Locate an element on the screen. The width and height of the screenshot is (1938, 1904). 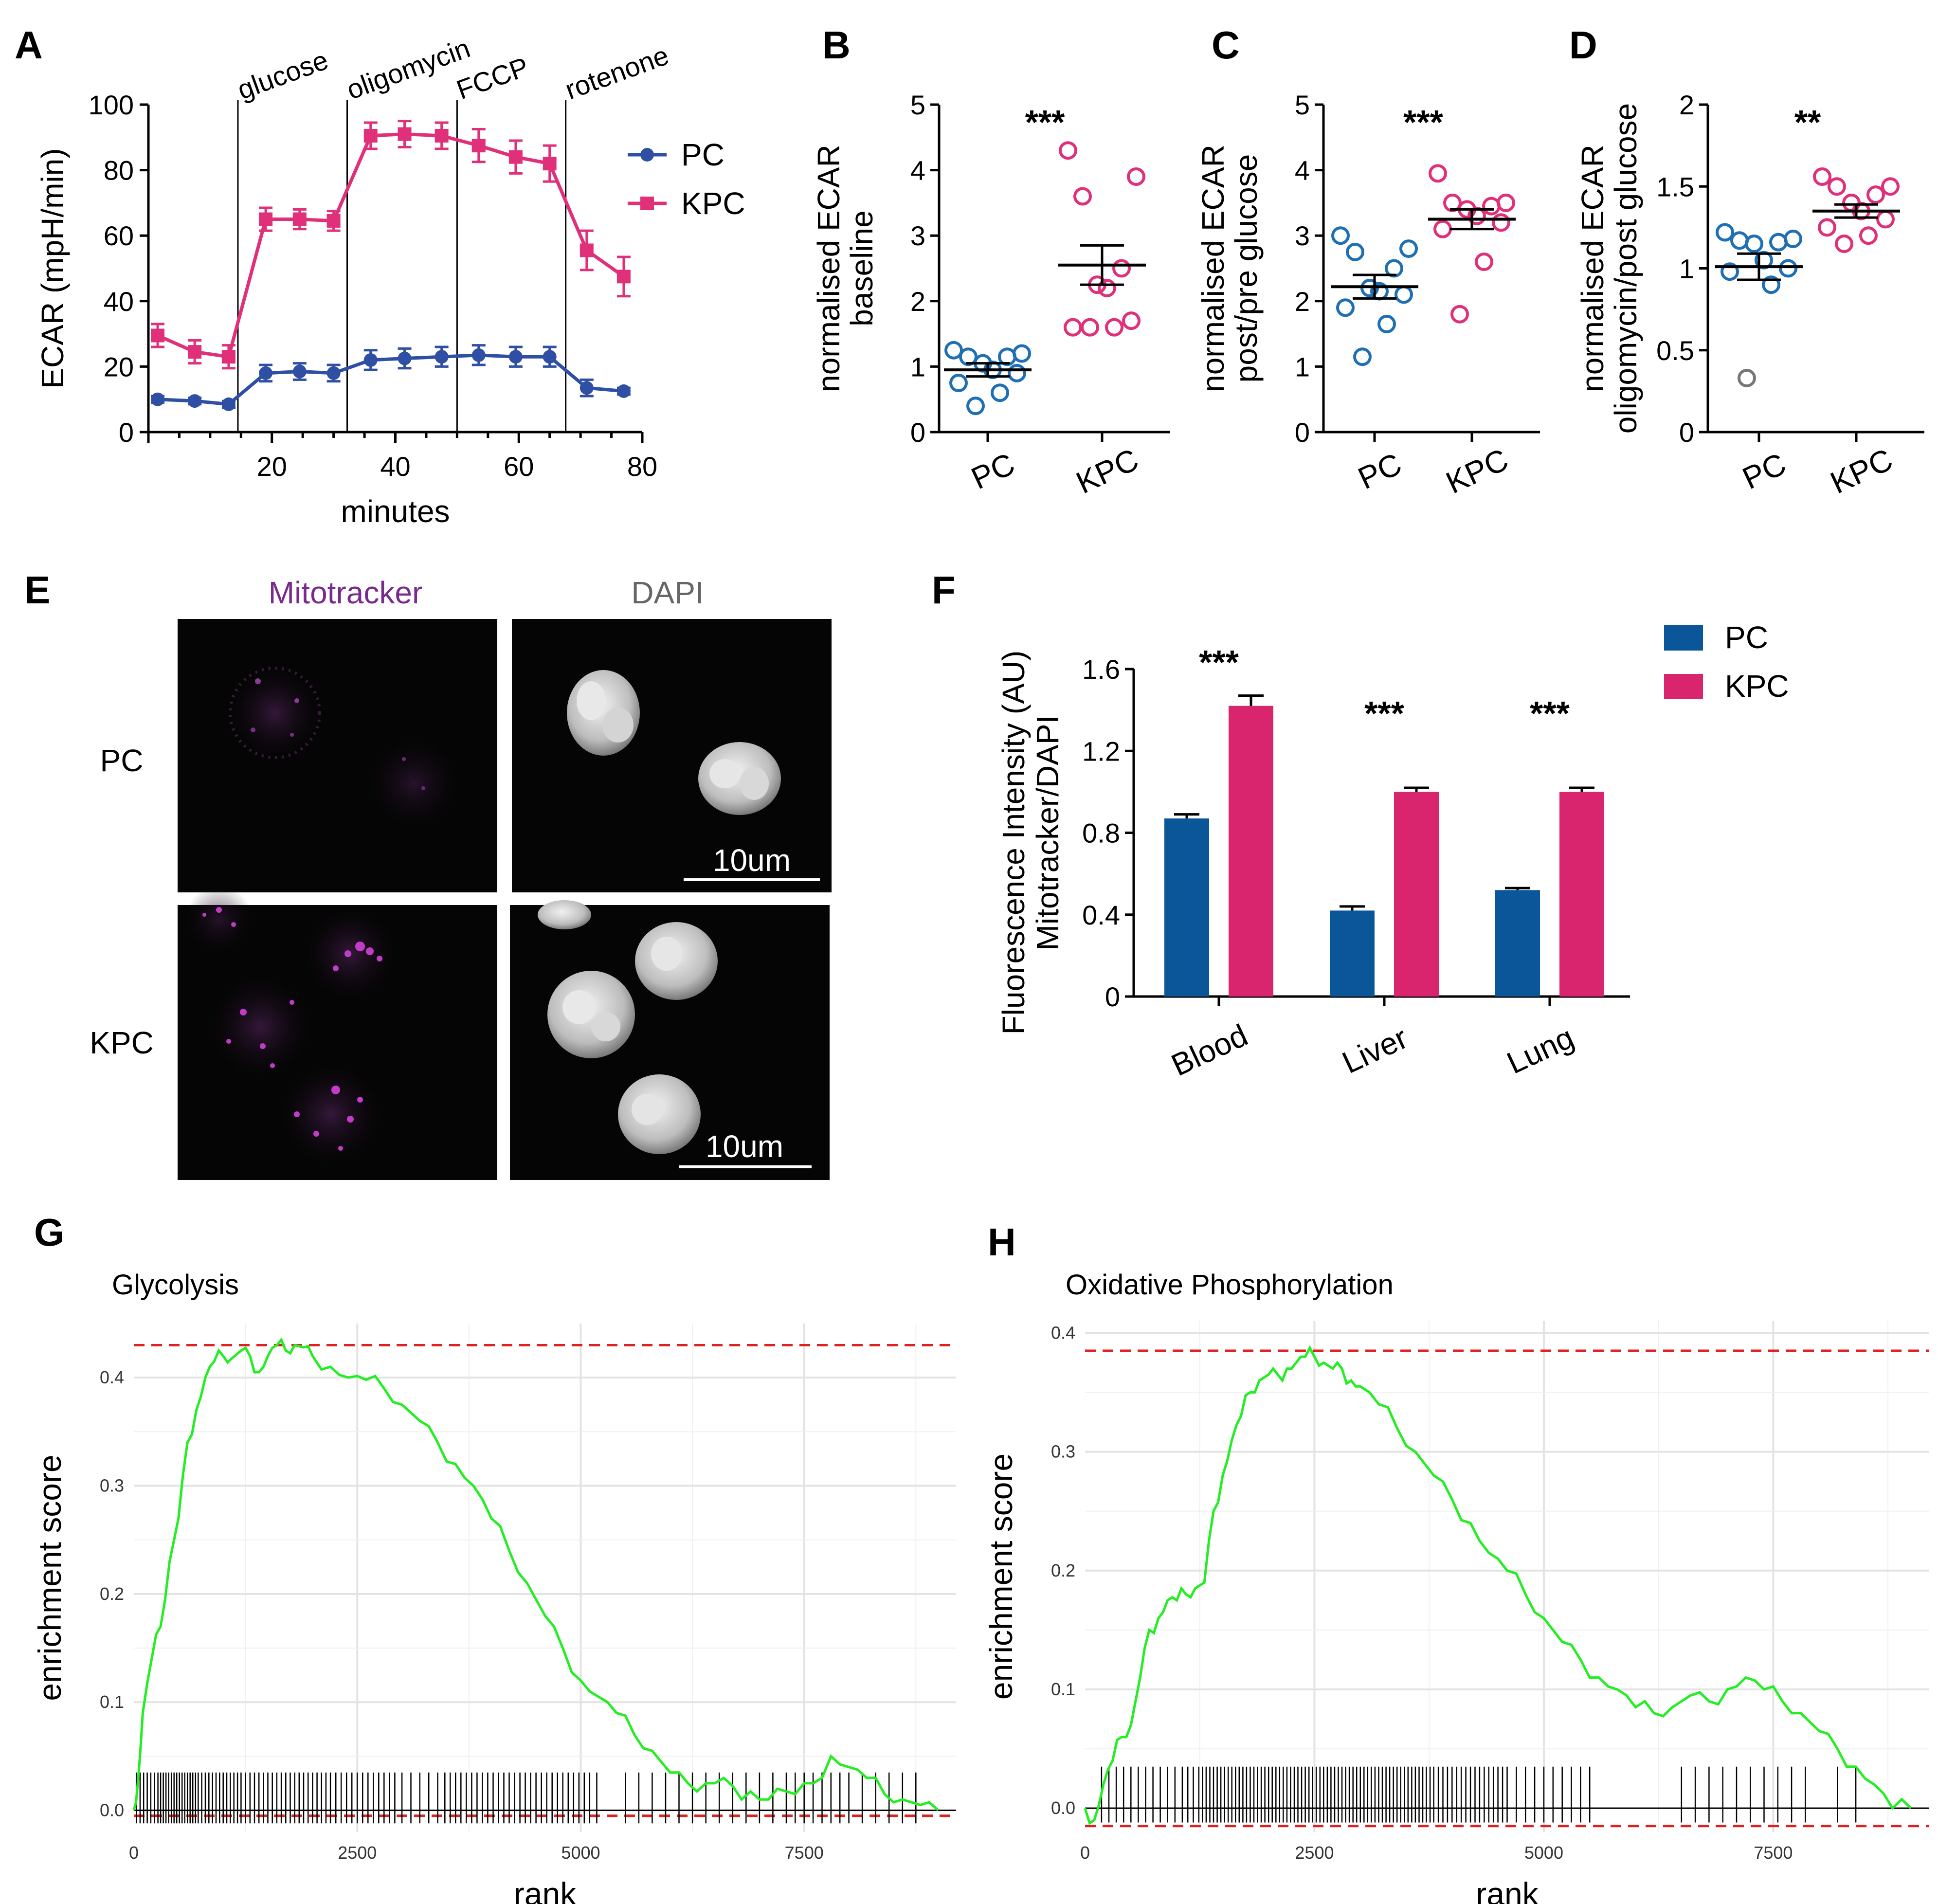
panel-label-c: C is located at coordinates (1226, 45).